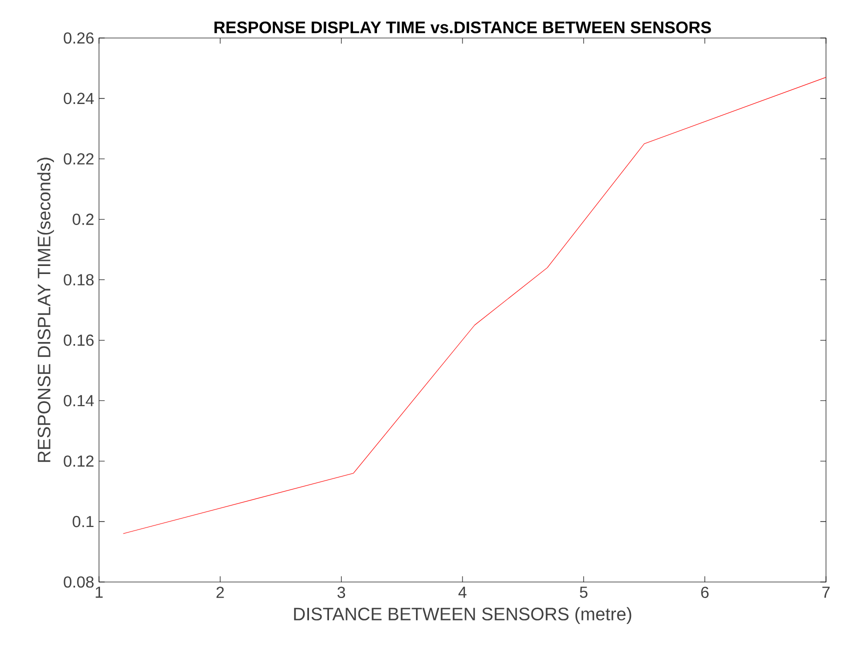  I want to click on x-tick-label: 3, so click(341, 592).